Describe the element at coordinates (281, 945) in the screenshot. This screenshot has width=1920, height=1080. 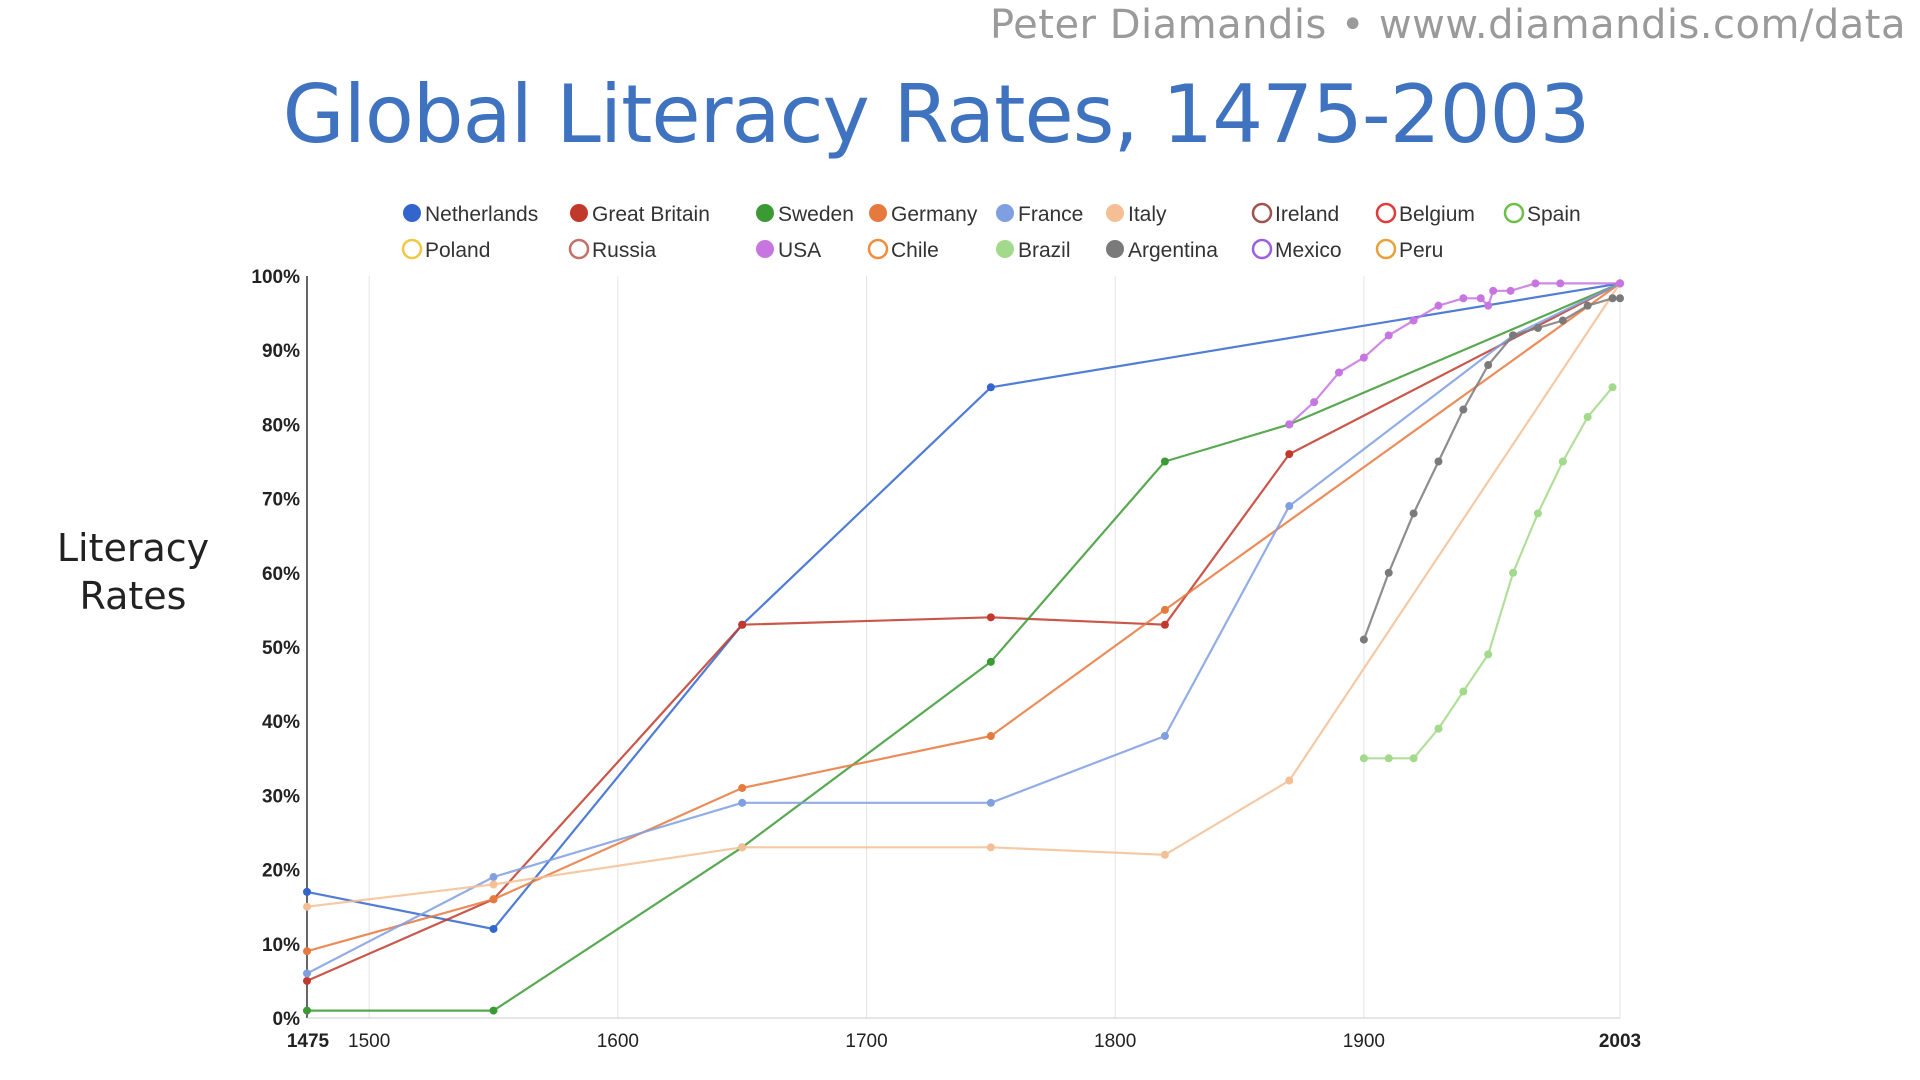
I see `y-tick-label-10: 10%` at that location.